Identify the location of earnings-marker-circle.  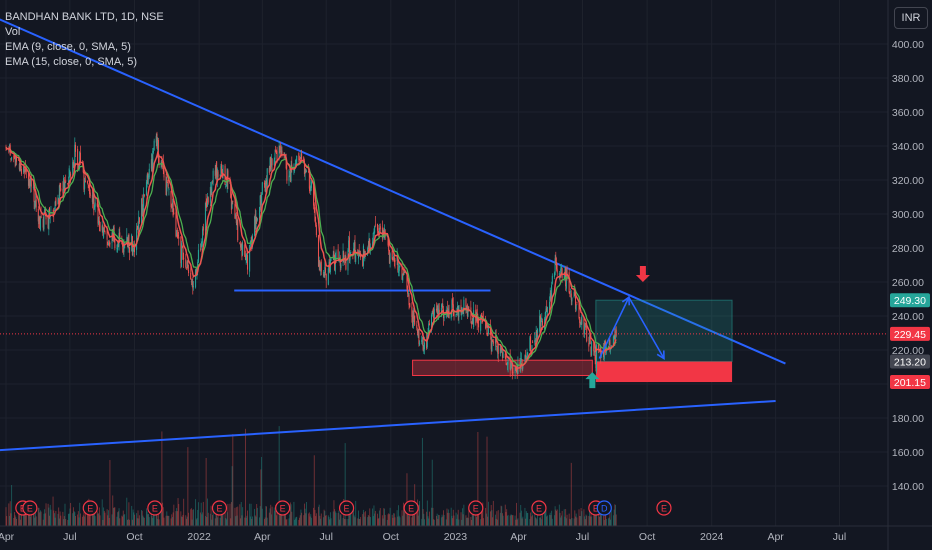
(411, 508).